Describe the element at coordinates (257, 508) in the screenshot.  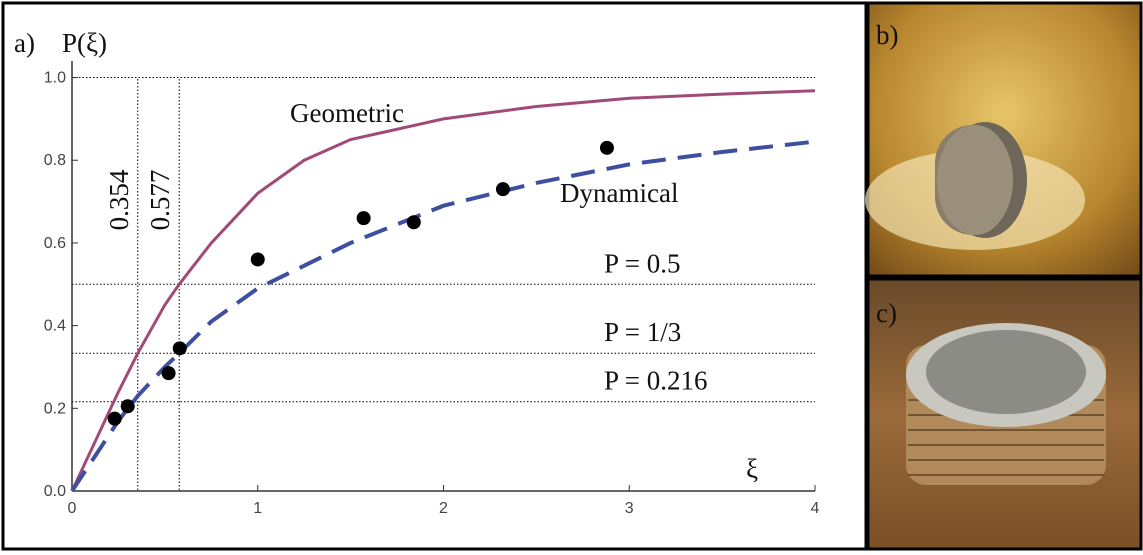
I see `x-tick-label: 1` at that location.